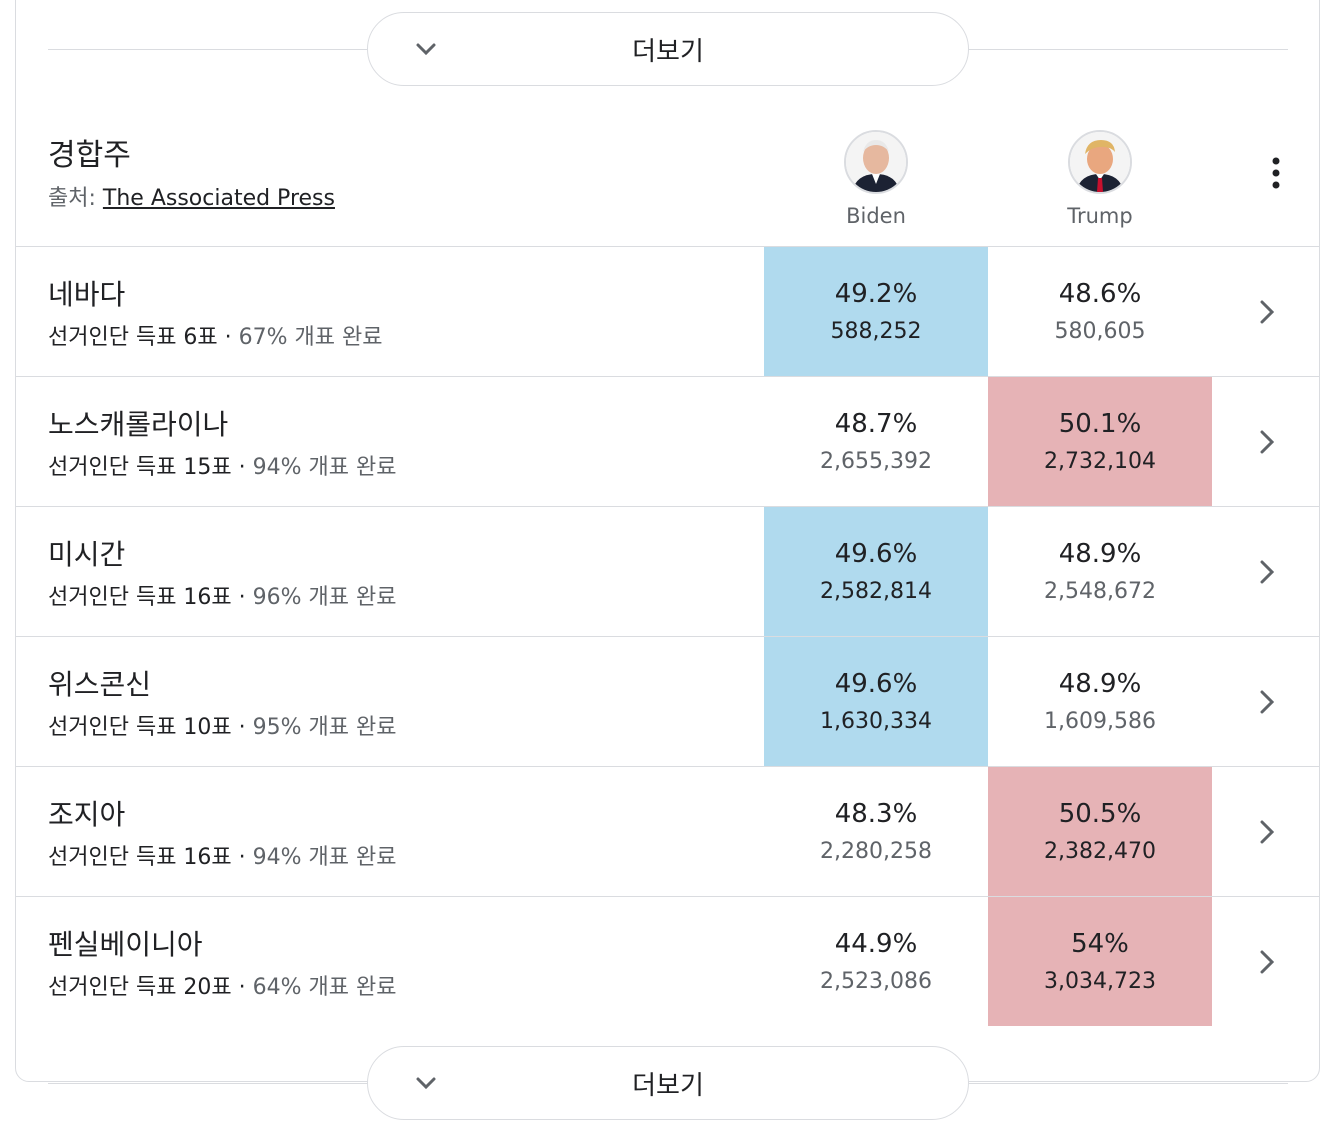  Describe the element at coordinates (876, 424) in the screenshot. I see `vote-percent: 48.7%` at that location.